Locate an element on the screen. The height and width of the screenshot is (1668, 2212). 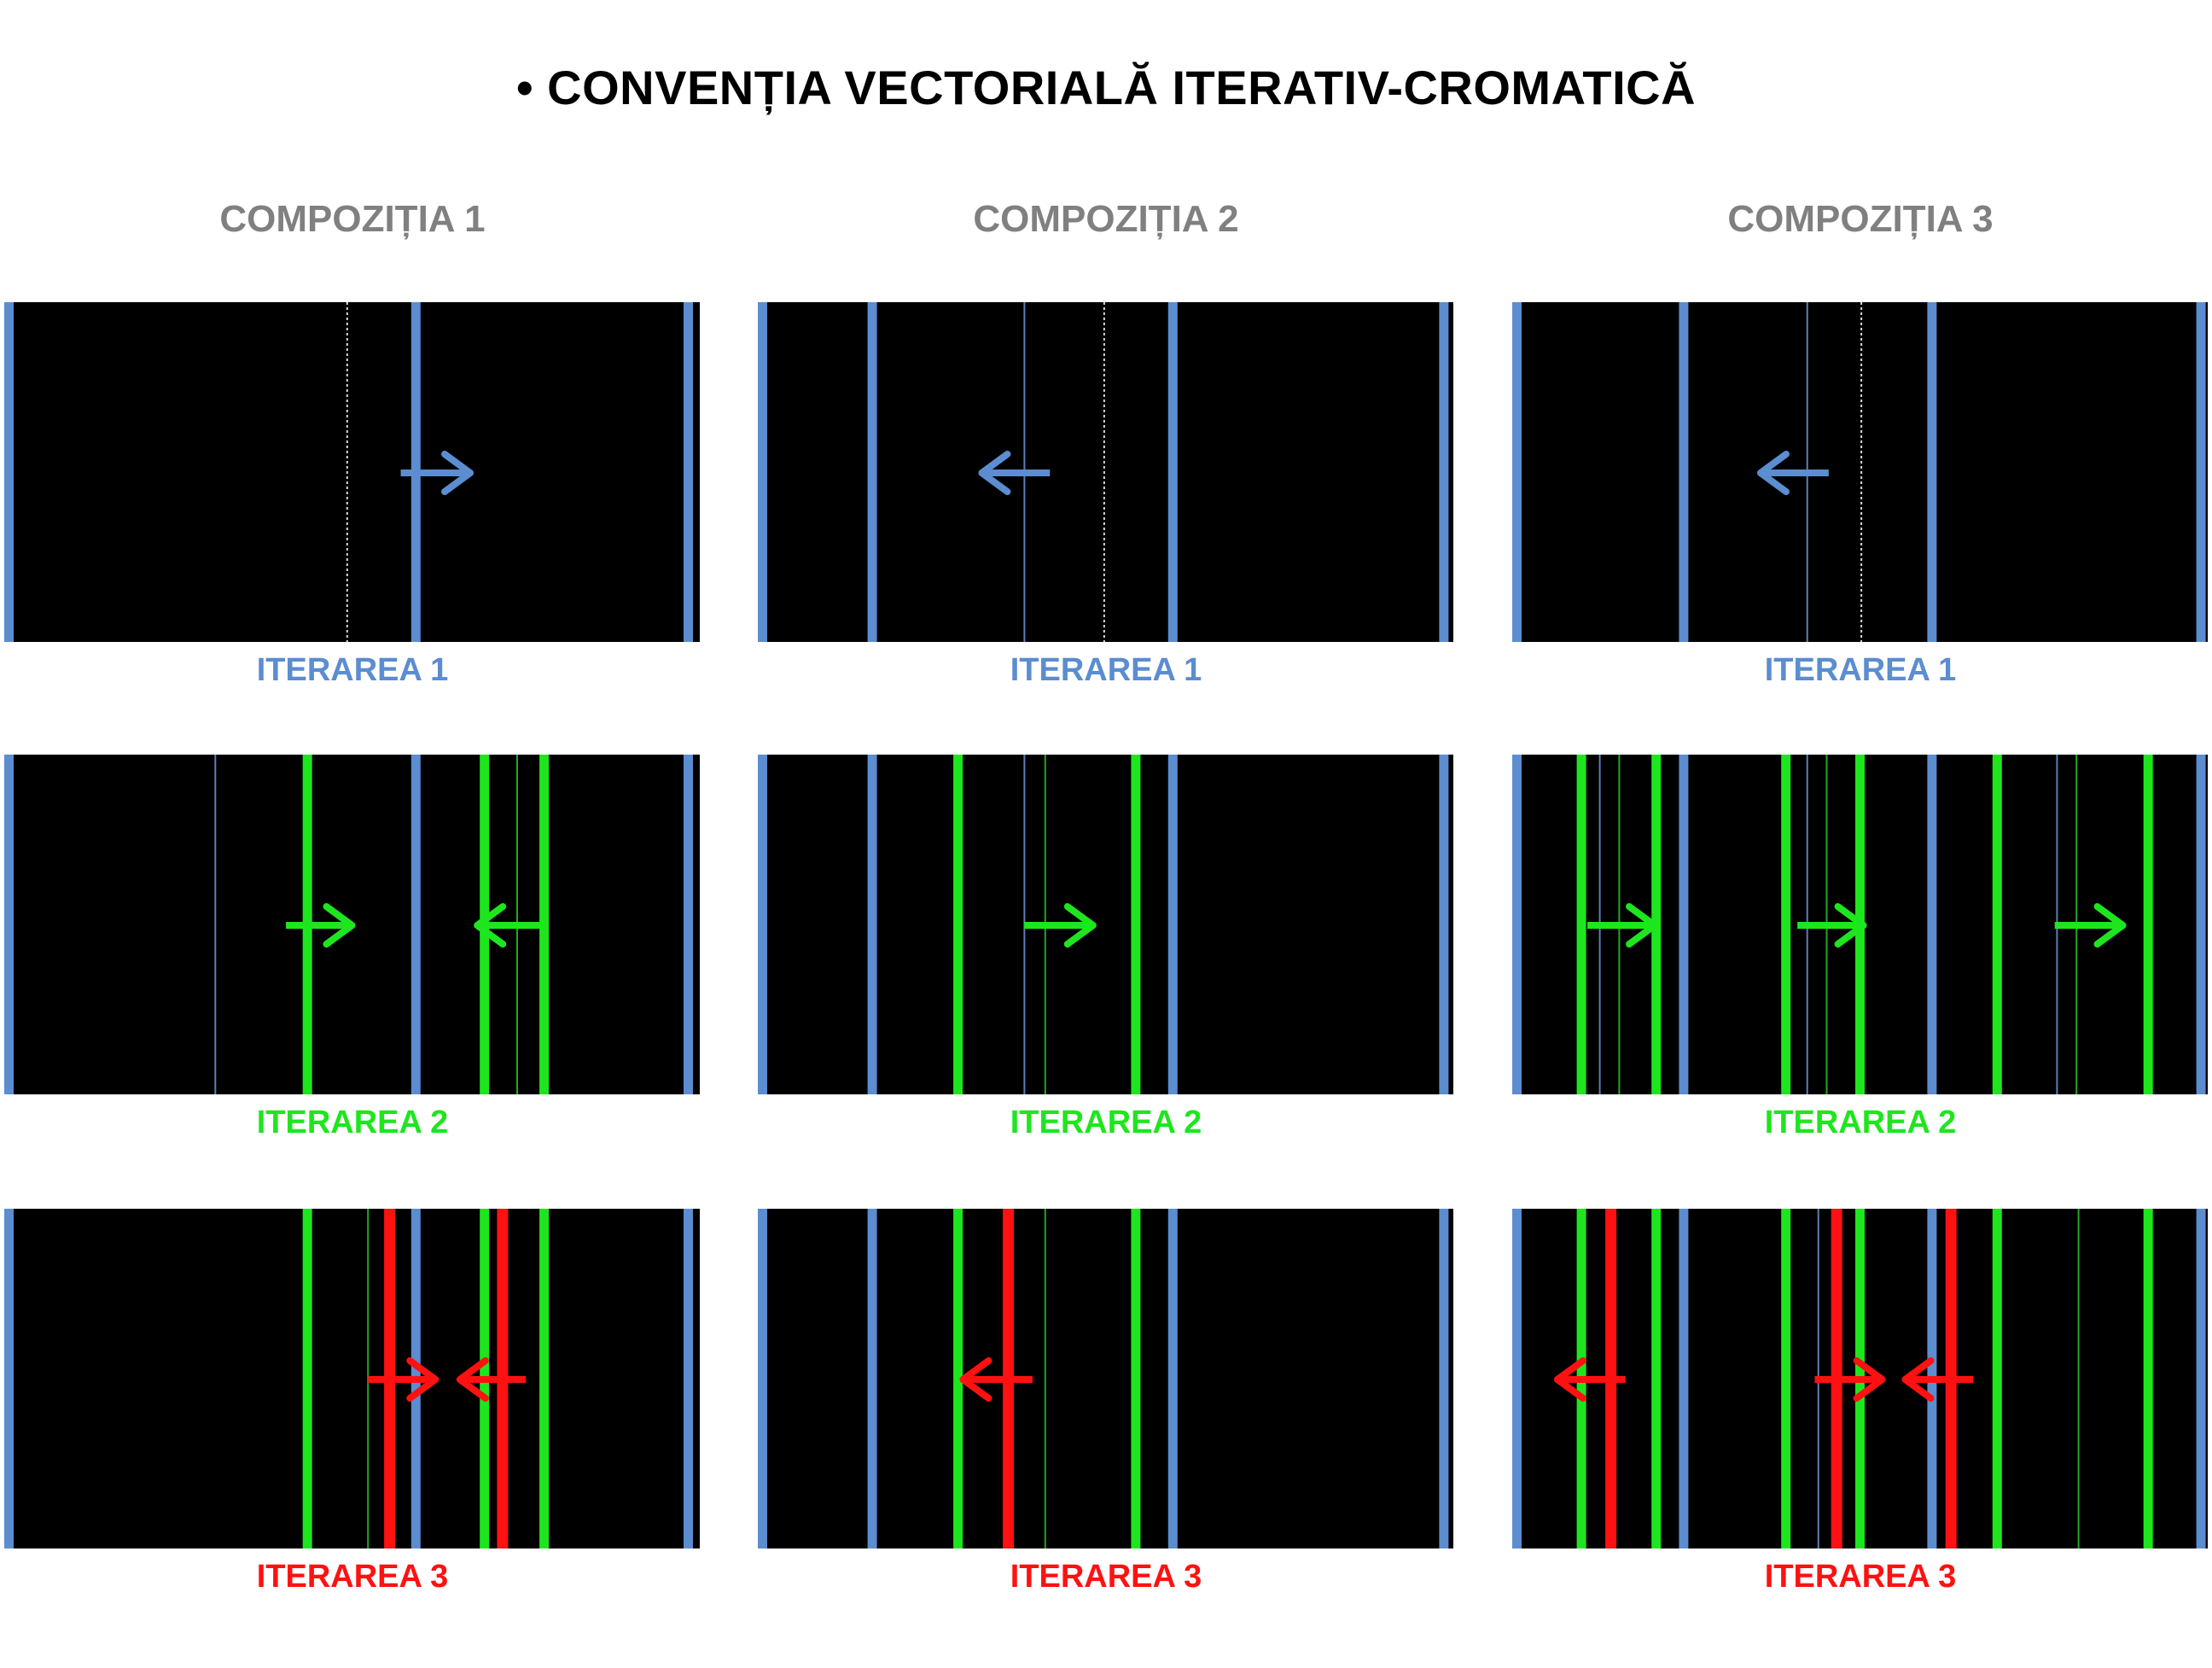
composition-title-2: COMPOZIȚIA 2 is located at coordinates (1106, 219).